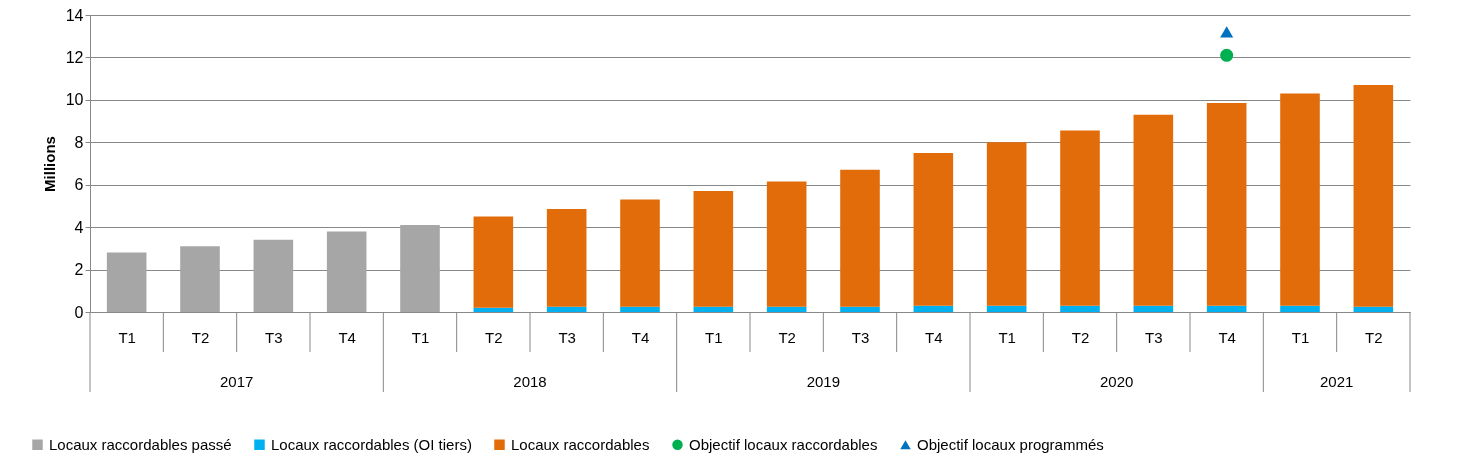 The height and width of the screenshot is (453, 1461). I want to click on text: 2019, so click(823, 381).